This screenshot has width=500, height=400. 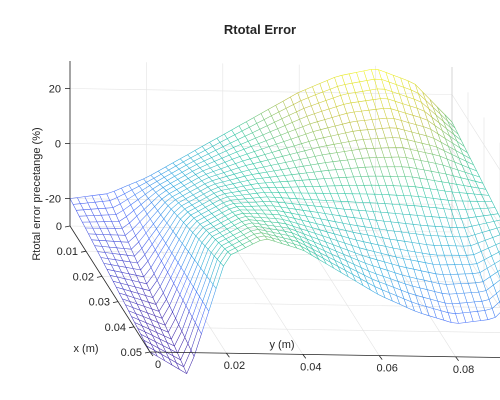 I want to click on x-tick-label: 0.04, so click(x=115, y=328).